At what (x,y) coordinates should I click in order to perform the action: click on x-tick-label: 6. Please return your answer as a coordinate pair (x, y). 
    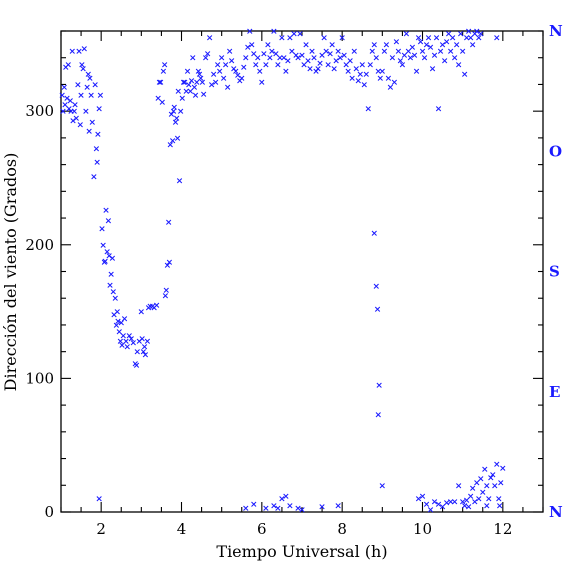
    Looking at the image, I should click on (262, 529).